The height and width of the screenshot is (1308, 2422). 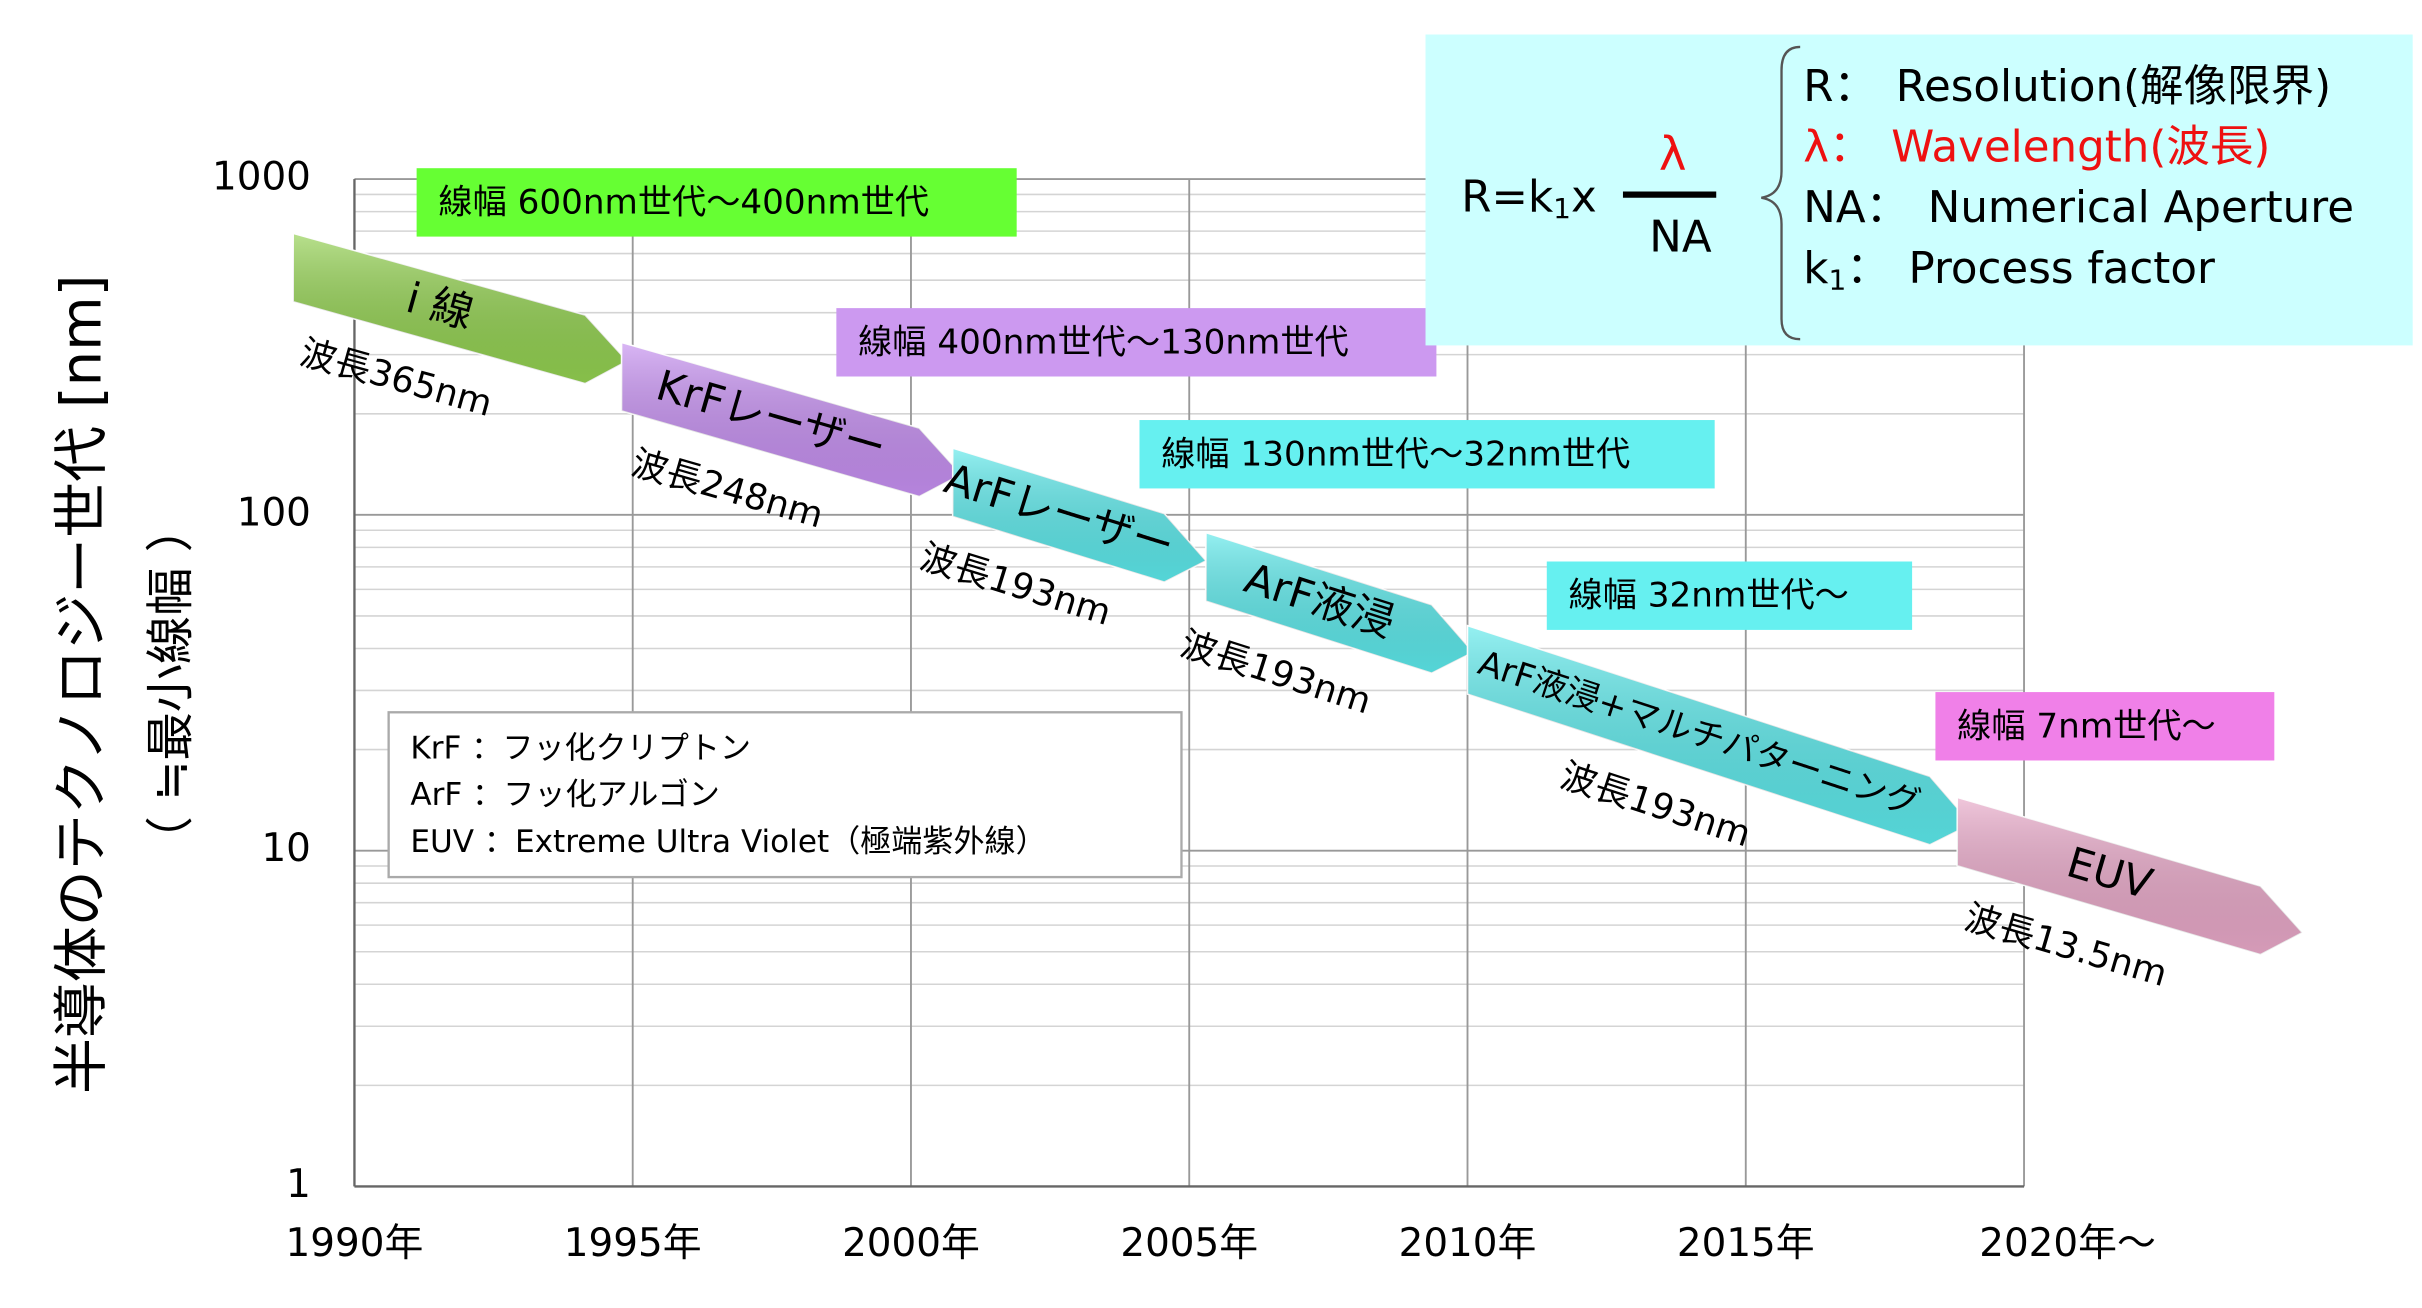 I want to click on formula-denominator: NA, so click(x=1680, y=238).